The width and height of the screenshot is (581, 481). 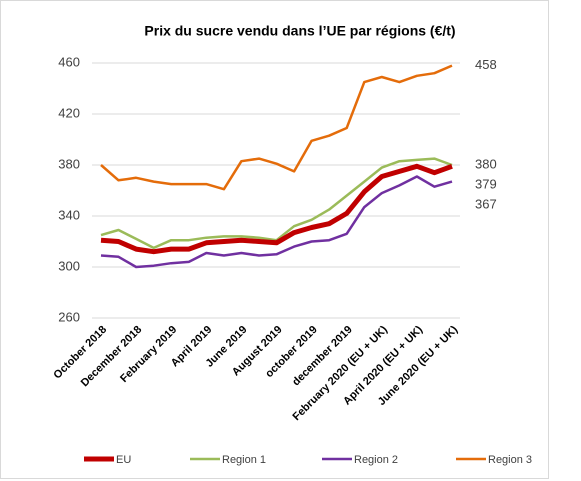 I want to click on end-label: 458, so click(x=486, y=64).